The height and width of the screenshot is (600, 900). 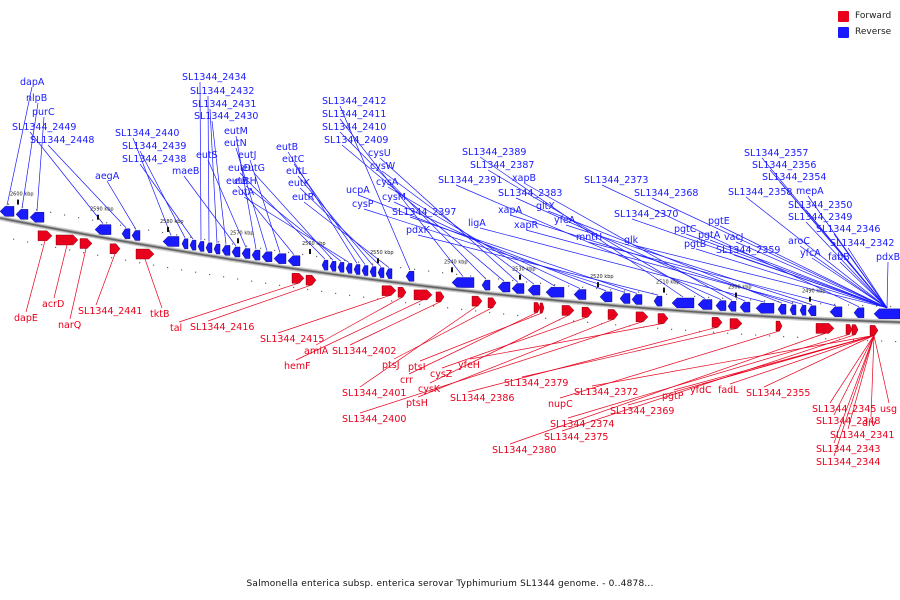 What do you see at coordinates (292, 339) in the screenshot?
I see `gene-label-sl1344_2415: SL1344_2415` at bounding box center [292, 339].